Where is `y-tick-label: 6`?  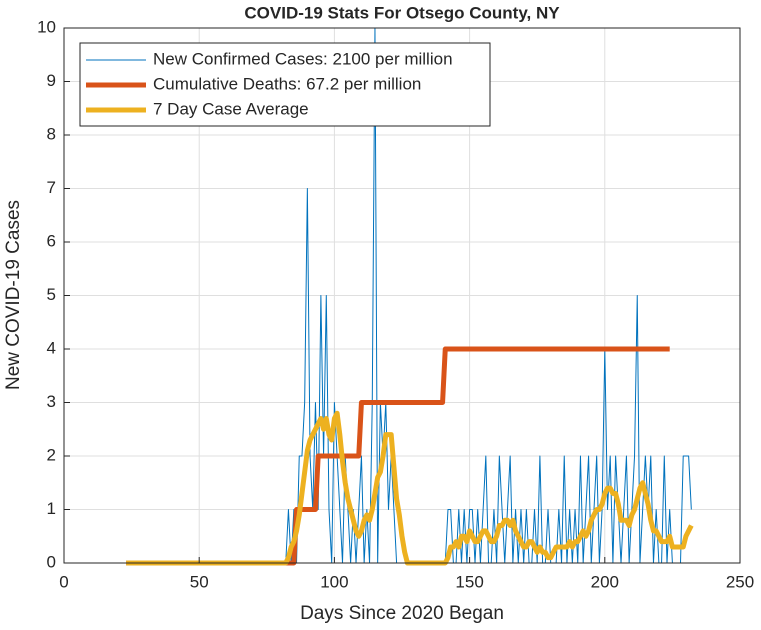 y-tick-label: 6 is located at coordinates (51, 240).